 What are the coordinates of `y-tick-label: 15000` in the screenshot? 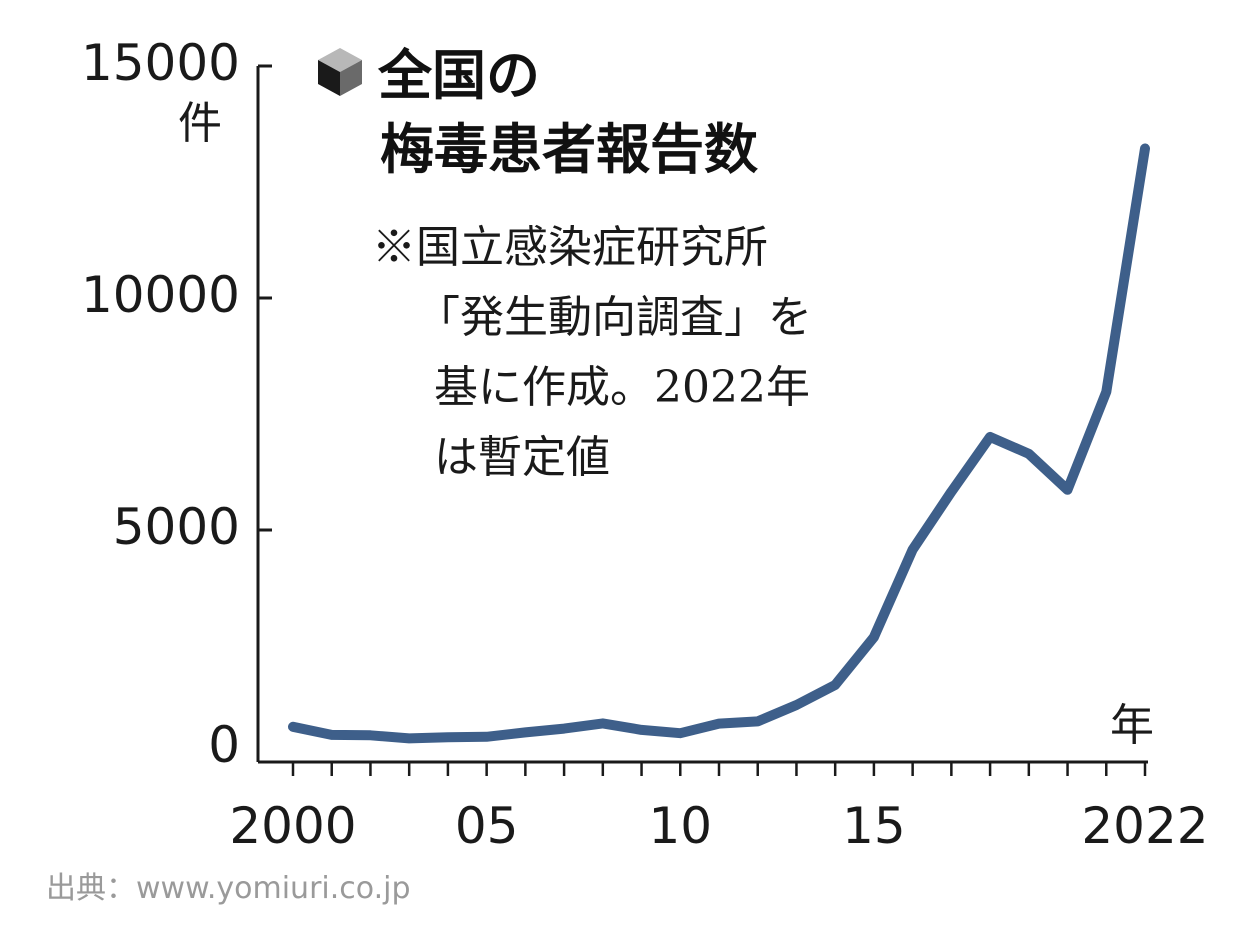 It's located at (160, 63).